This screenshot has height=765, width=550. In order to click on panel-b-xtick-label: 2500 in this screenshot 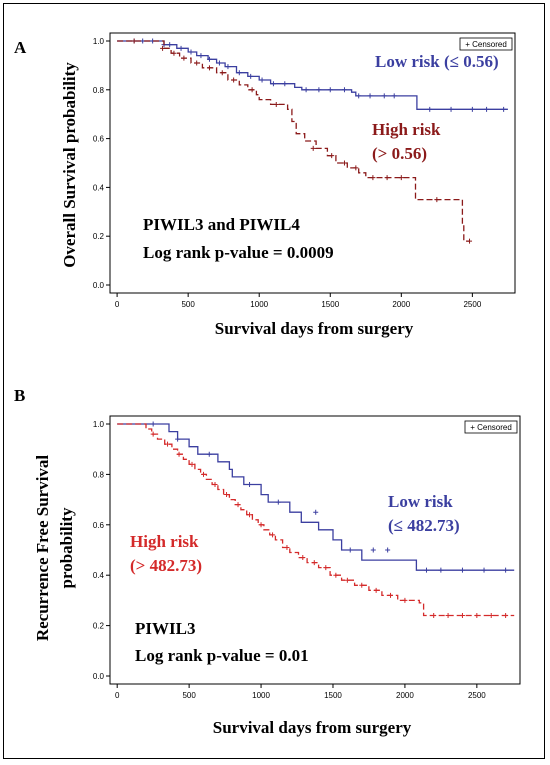, I will do `click(477, 695)`.